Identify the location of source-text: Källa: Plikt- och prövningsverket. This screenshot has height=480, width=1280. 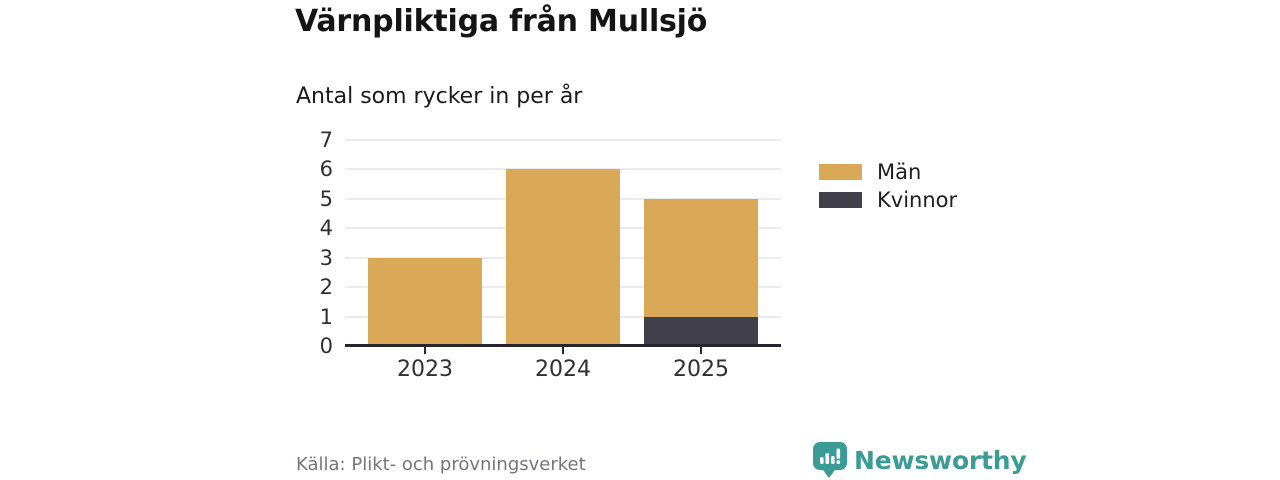
(441, 464).